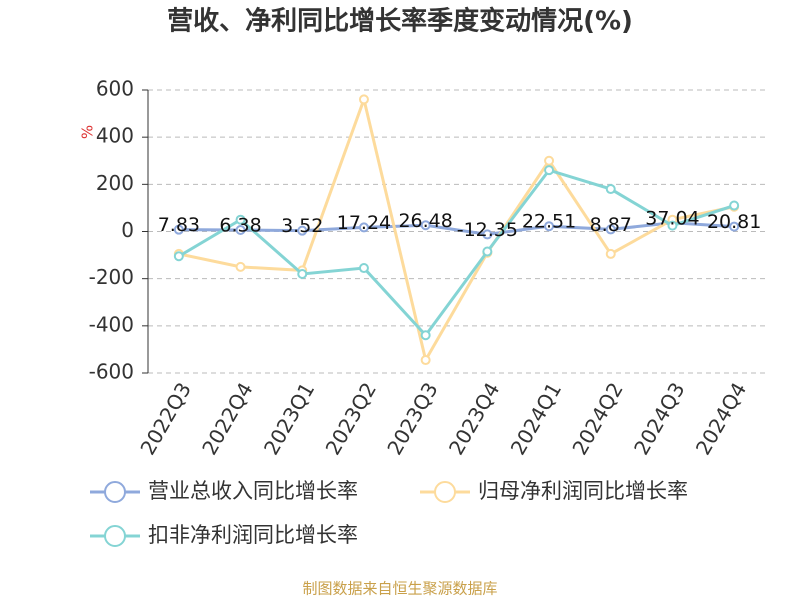  I want to click on series-line, so click(456, 228).